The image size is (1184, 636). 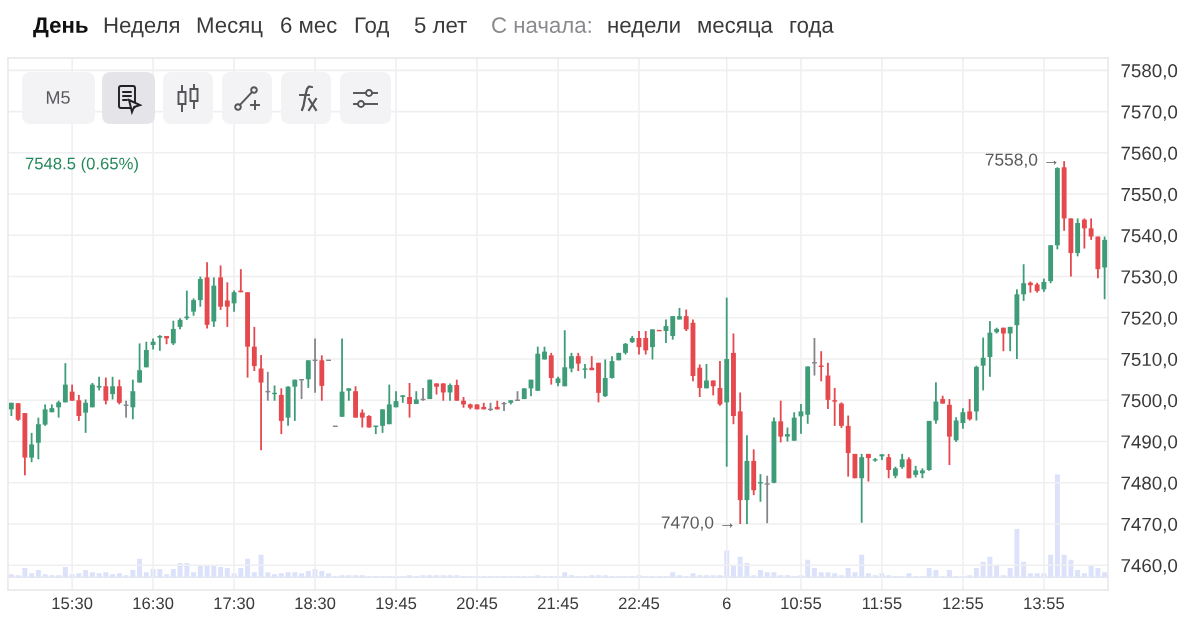 What do you see at coordinates (801, 603) in the screenshot?
I see `x-tick-label: 10:55` at bounding box center [801, 603].